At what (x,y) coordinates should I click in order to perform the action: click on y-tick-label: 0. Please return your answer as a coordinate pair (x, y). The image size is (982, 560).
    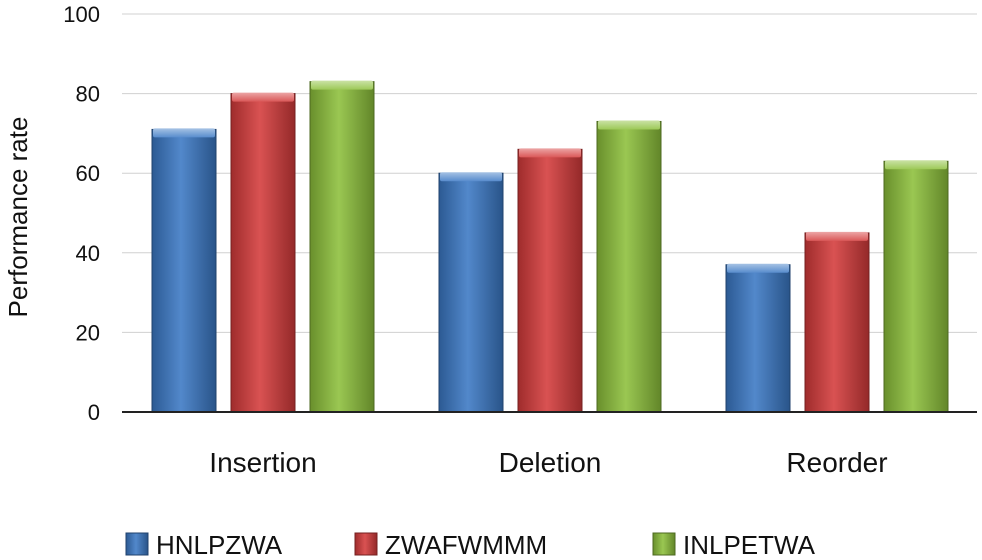
    Looking at the image, I should click on (94, 412).